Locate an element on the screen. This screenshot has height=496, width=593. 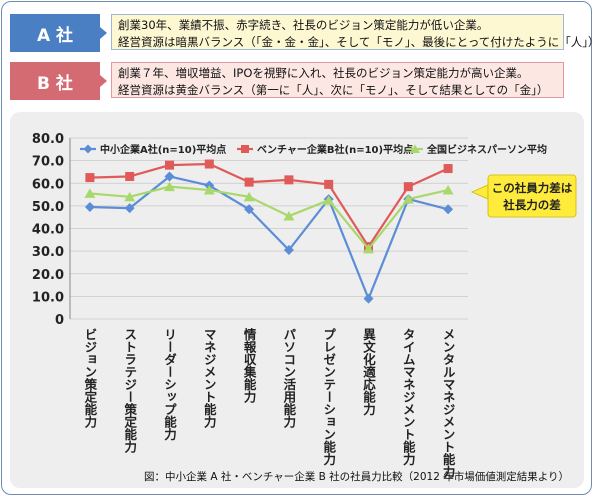
x-tick-label: ビジョン策定能力 is located at coordinates (89, 378).